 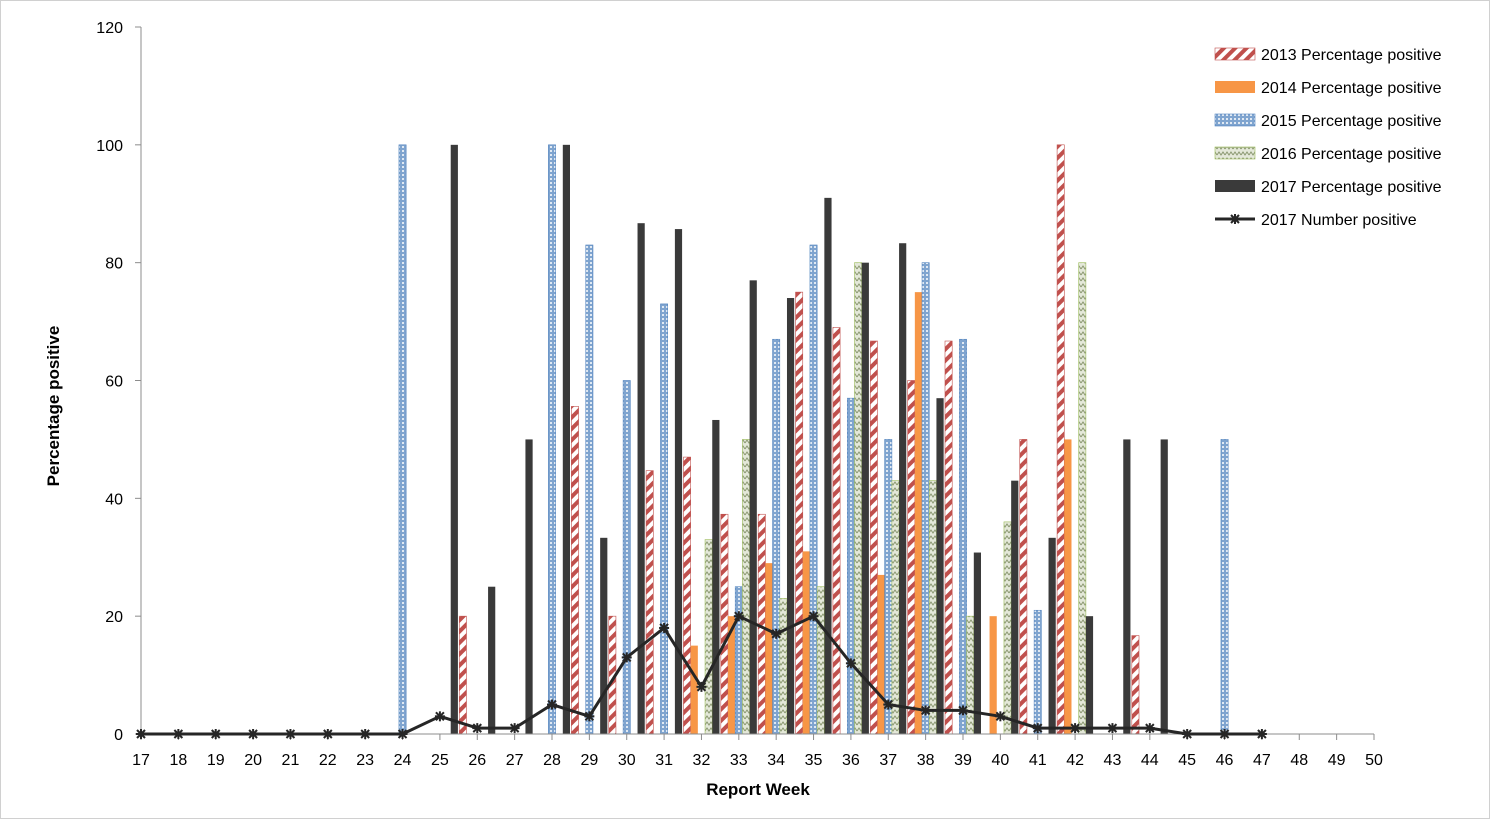 What do you see at coordinates (440, 760) in the screenshot?
I see `x-tick-label: 25` at bounding box center [440, 760].